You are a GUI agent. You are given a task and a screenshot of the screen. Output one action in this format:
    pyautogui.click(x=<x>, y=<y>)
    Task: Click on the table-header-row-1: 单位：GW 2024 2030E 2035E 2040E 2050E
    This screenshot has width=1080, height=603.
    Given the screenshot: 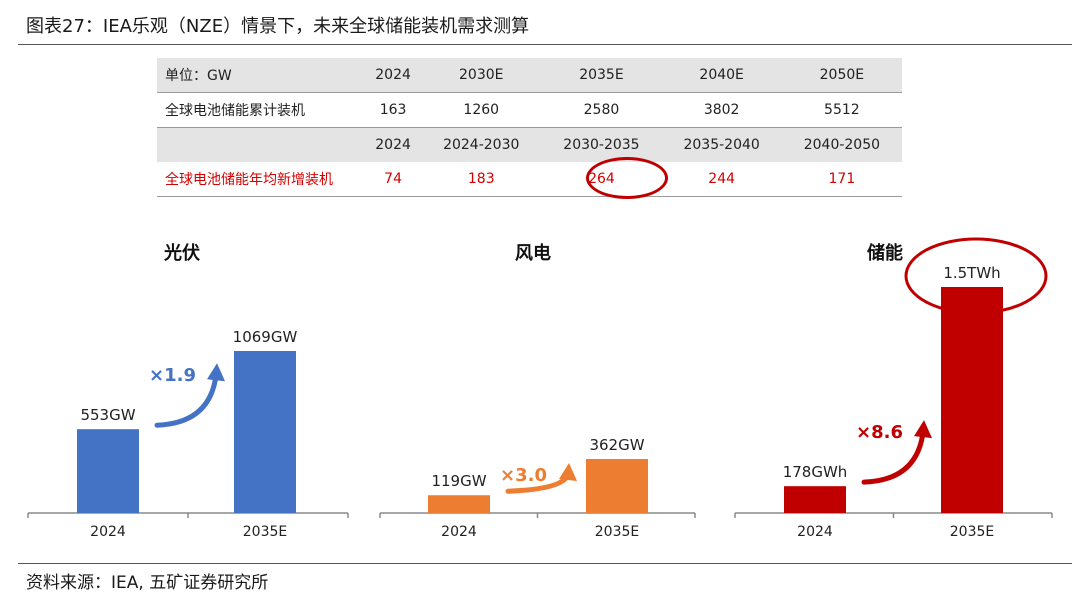 What is the action you would take?
    pyautogui.click(x=529, y=75)
    